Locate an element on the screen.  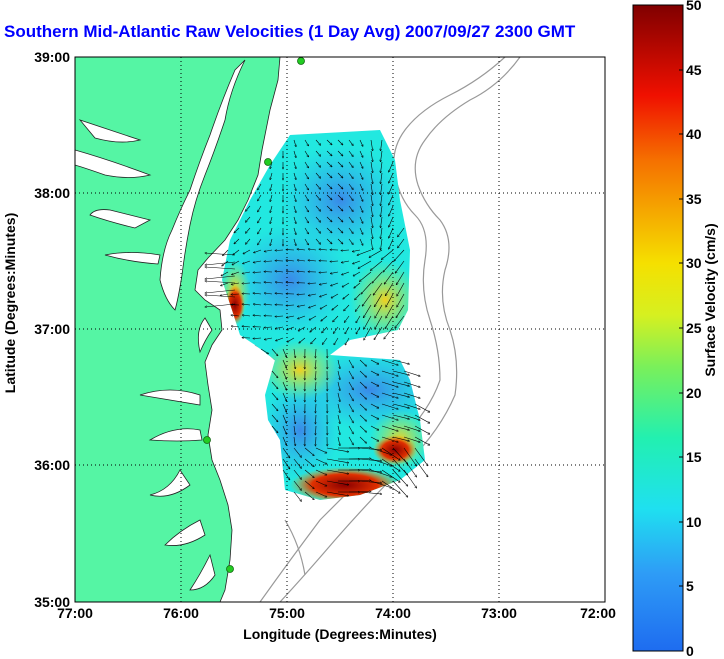
colorbar: 50 45 40 35 30 25 20 15 10 5 0 is located at coordinates (667, 329).